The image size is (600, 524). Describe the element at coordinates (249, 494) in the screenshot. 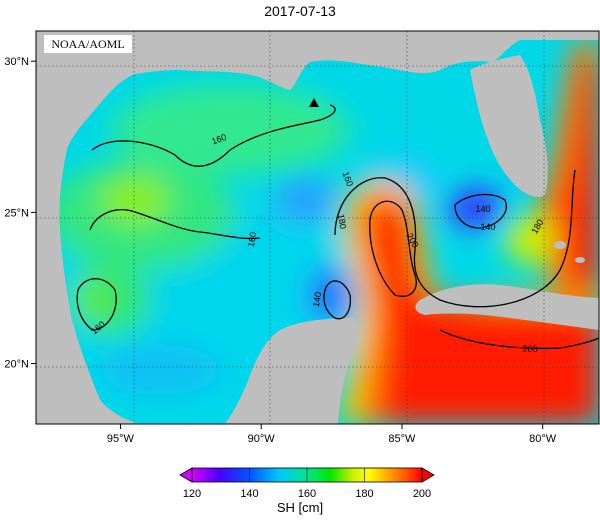

I see `colorbar-tick-label: 140` at that location.